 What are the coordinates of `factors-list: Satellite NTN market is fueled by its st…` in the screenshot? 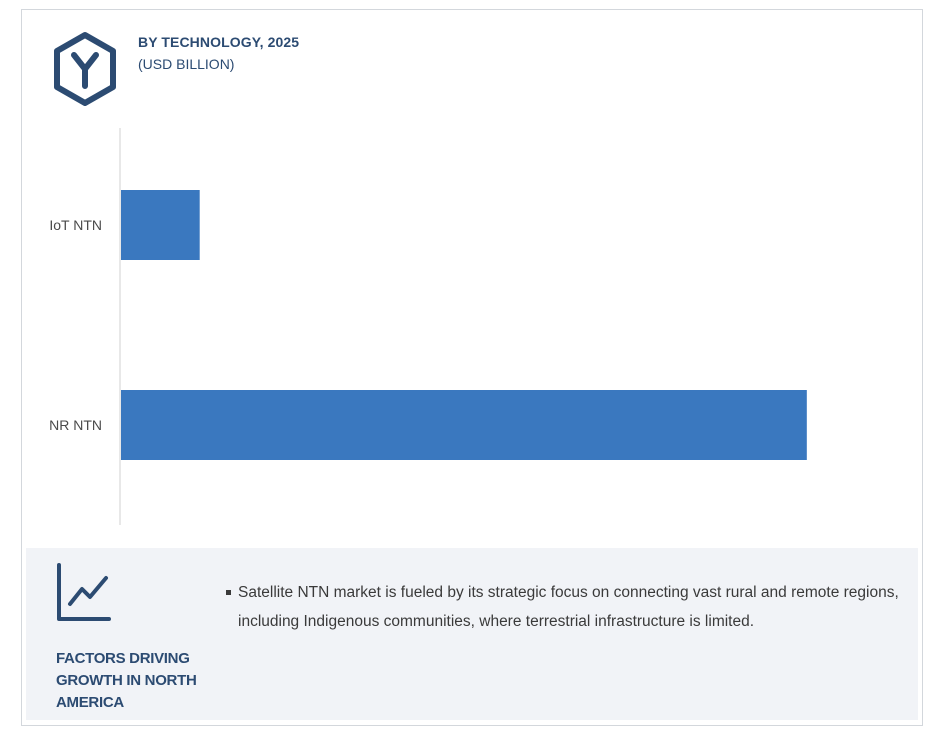 It's located at (571, 607).